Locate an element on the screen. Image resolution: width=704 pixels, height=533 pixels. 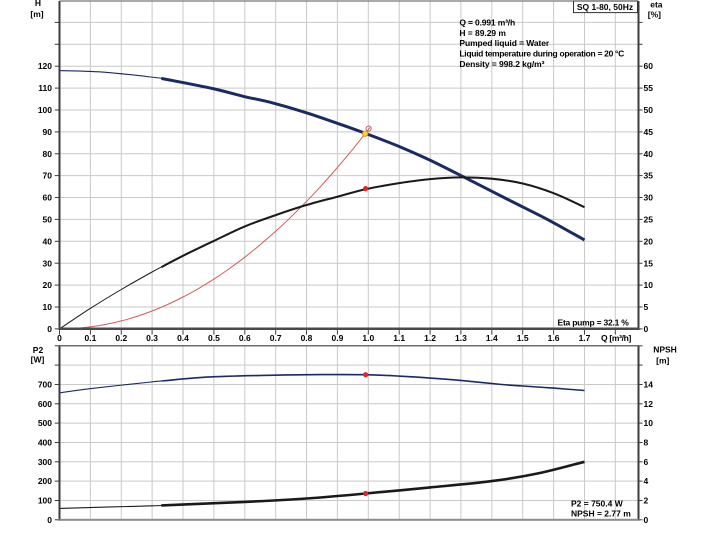
svg-text: [W] is located at coordinates (38, 360).